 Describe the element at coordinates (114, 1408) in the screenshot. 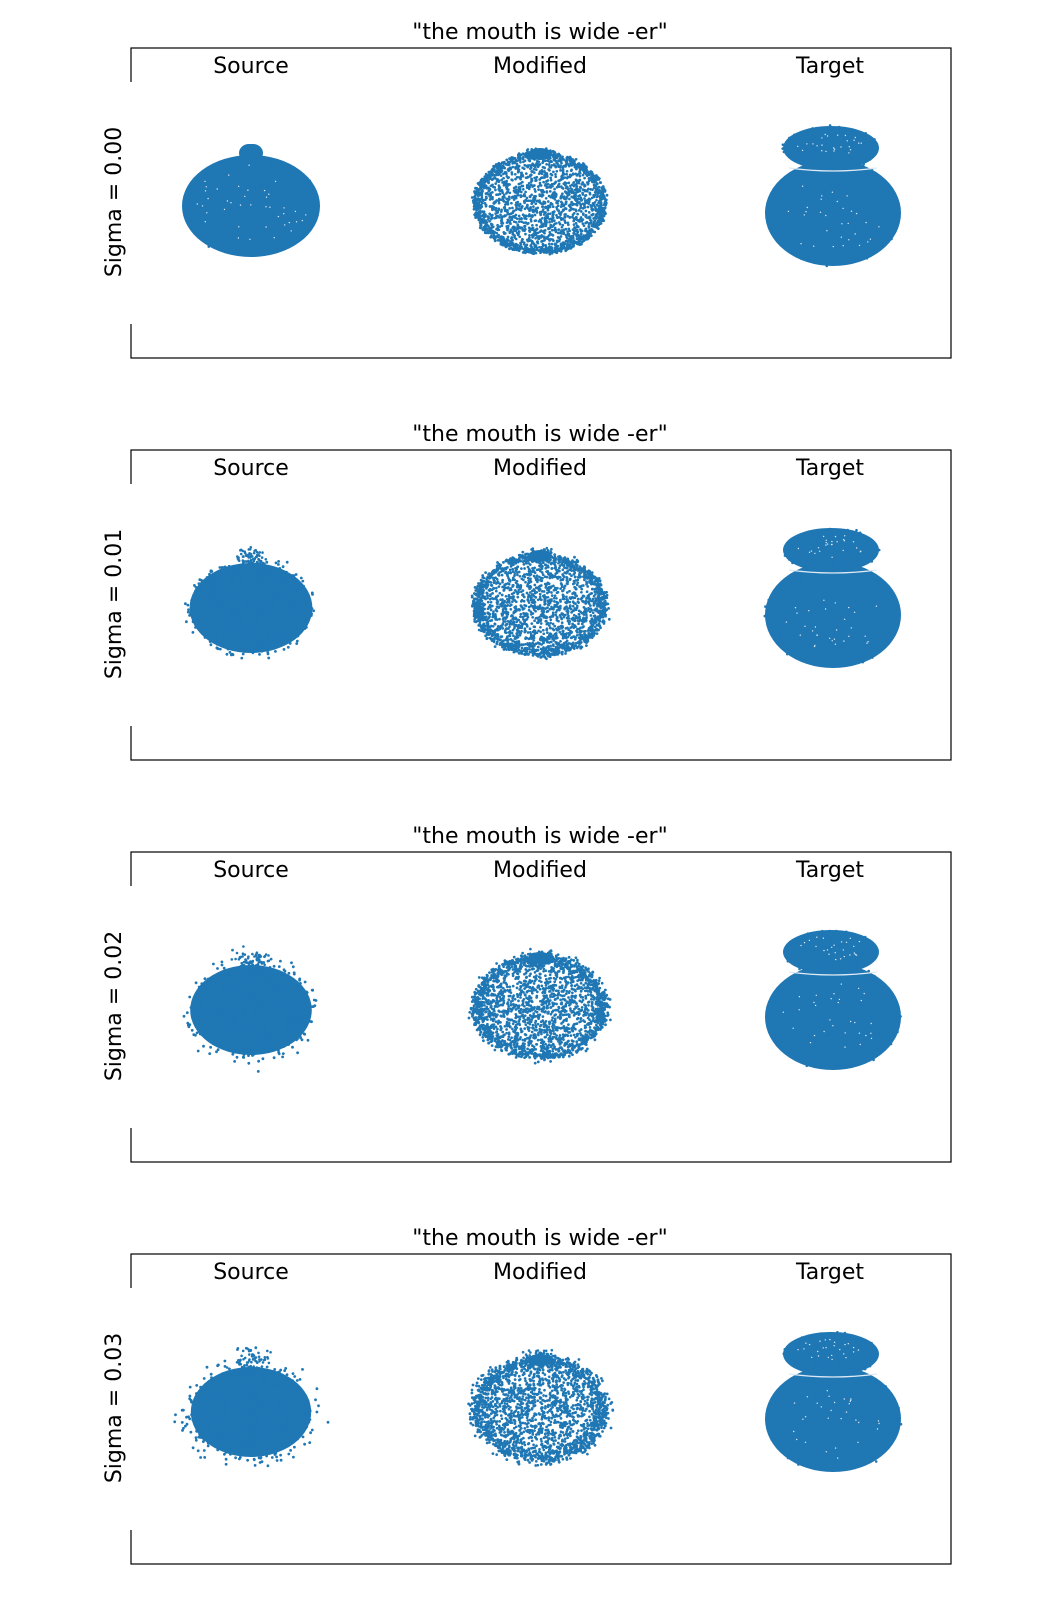

I see `sigma-label: Sigma = 0.03` at that location.